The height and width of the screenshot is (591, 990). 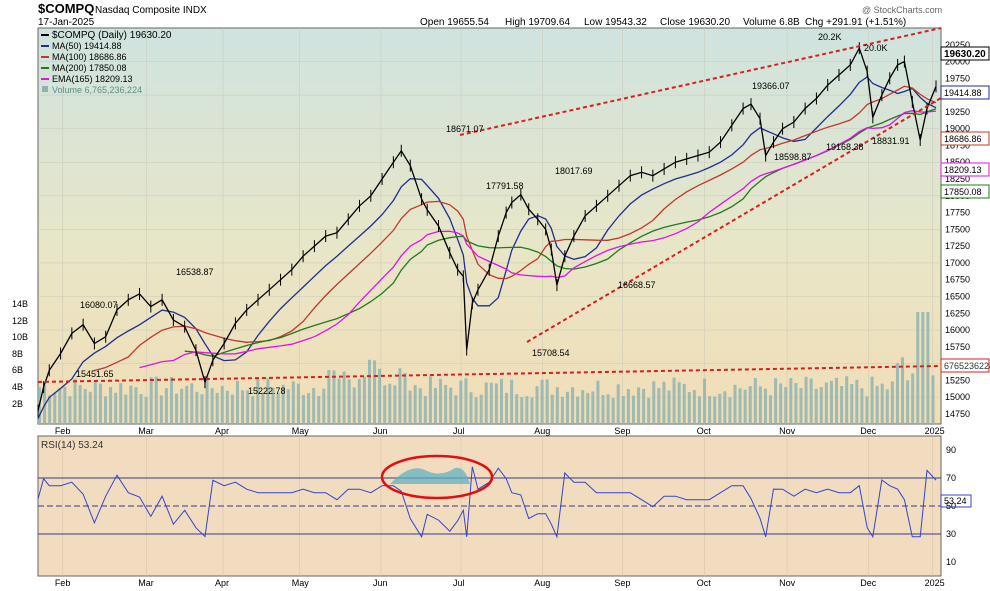 What do you see at coordinates (542, 431) in the screenshot?
I see `x-tick-label: Aug` at bounding box center [542, 431].